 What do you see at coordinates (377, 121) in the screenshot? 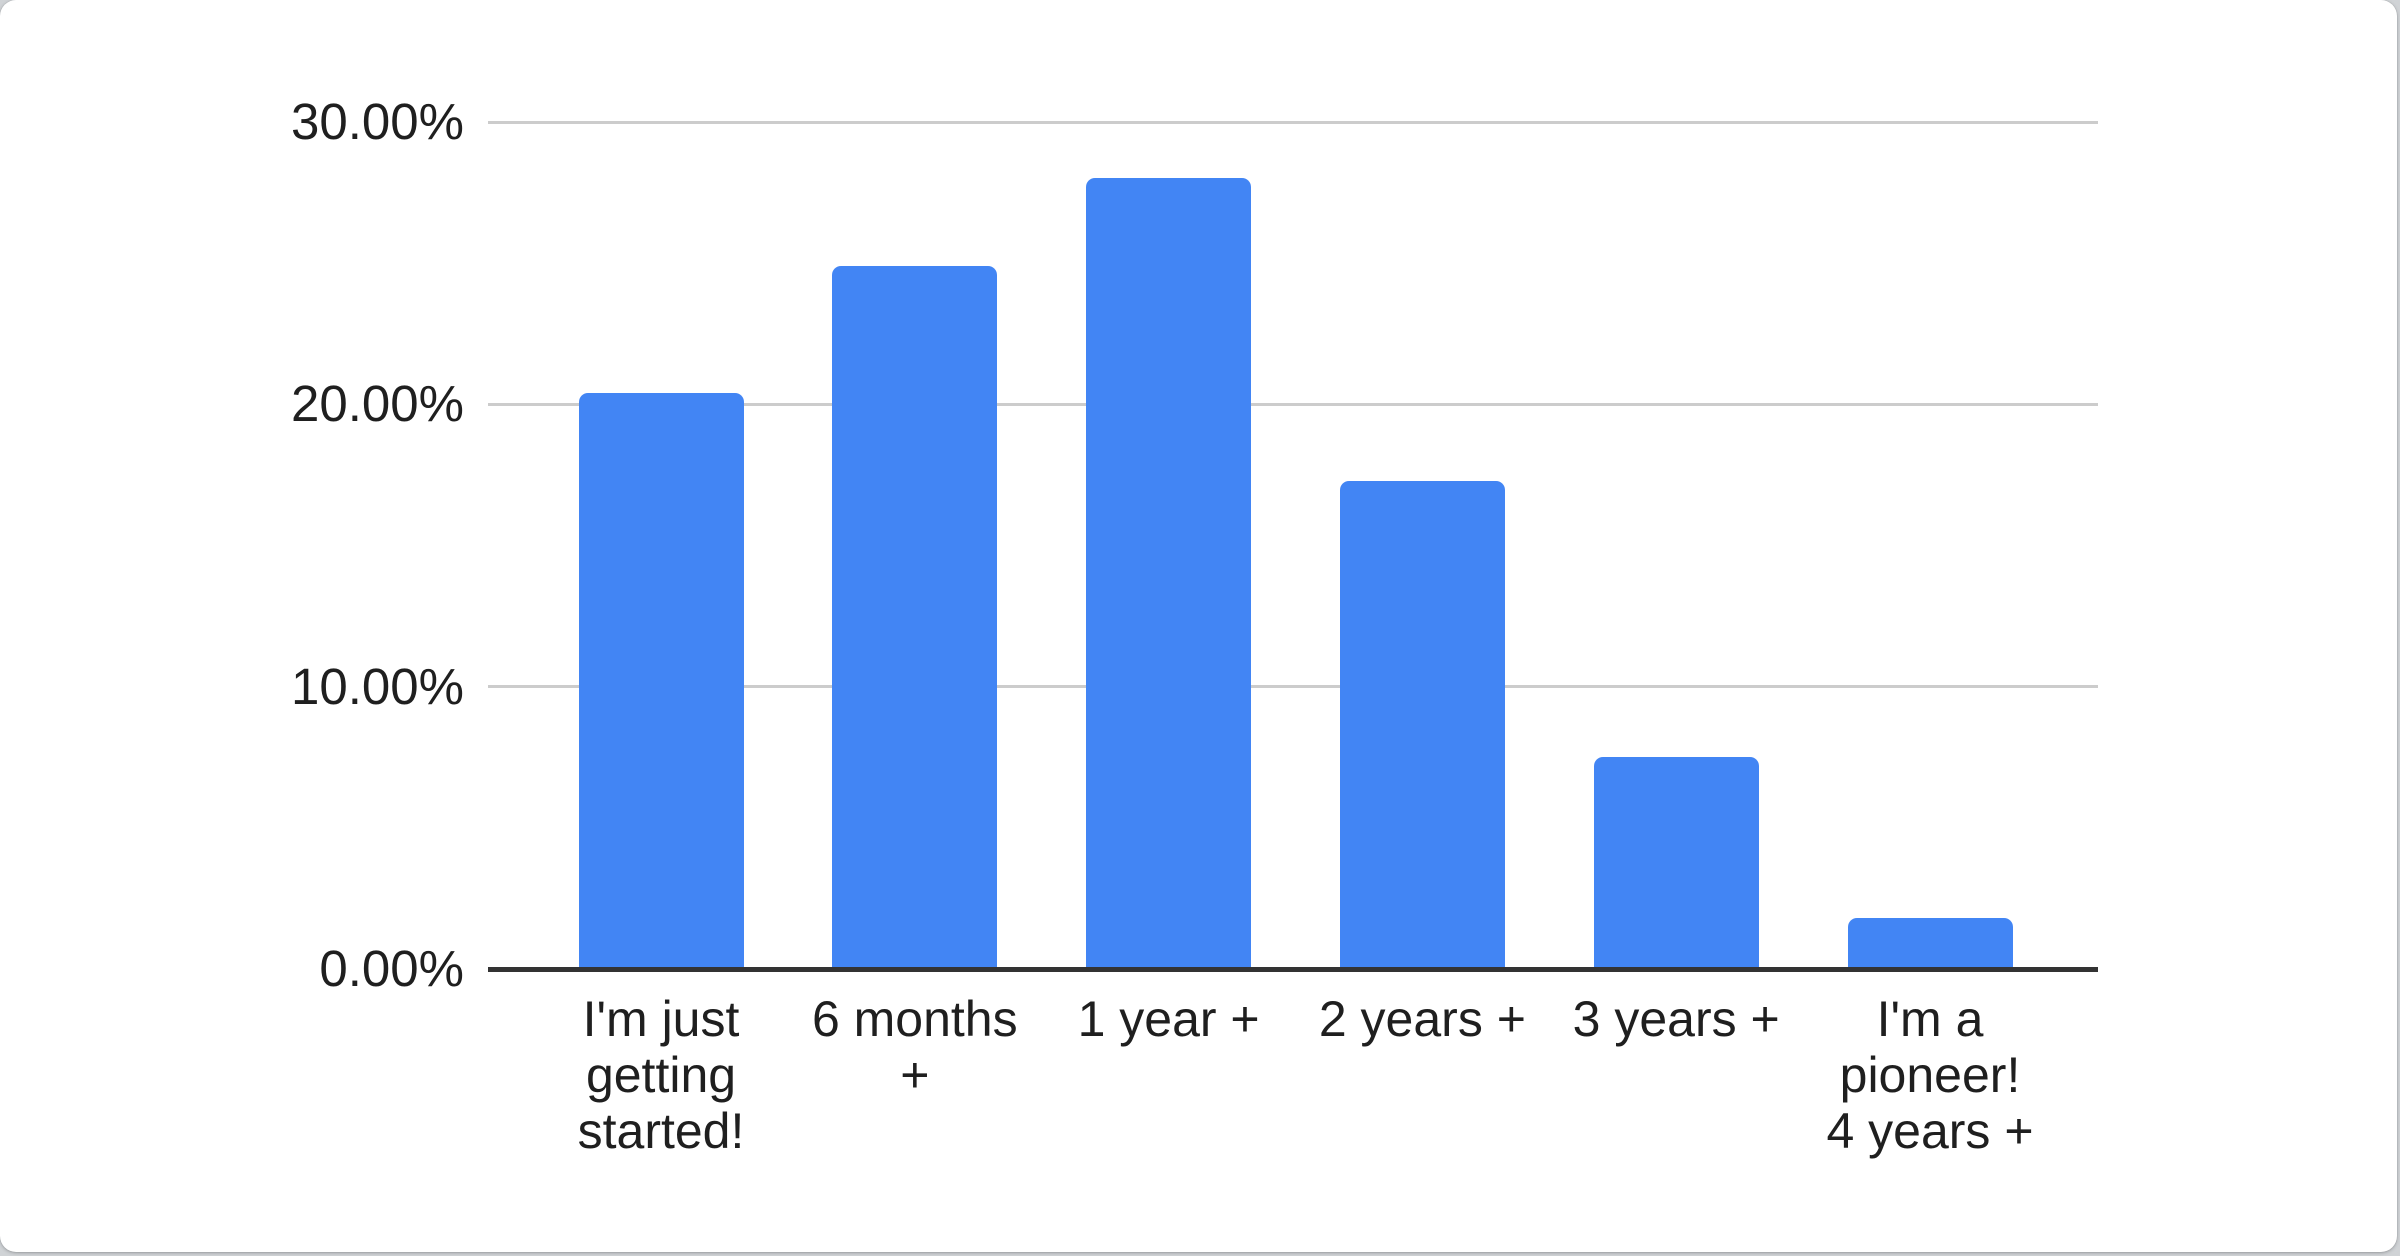
I see `y-axis-label: 30.00%` at bounding box center [377, 121].